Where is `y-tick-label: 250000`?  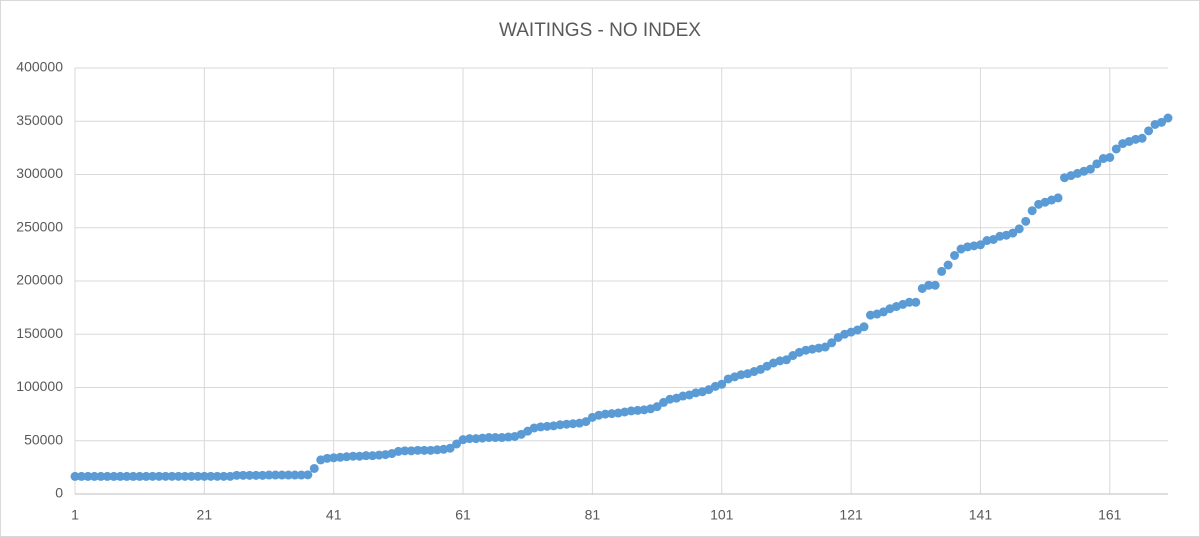 y-tick-label: 250000 is located at coordinates (39, 226).